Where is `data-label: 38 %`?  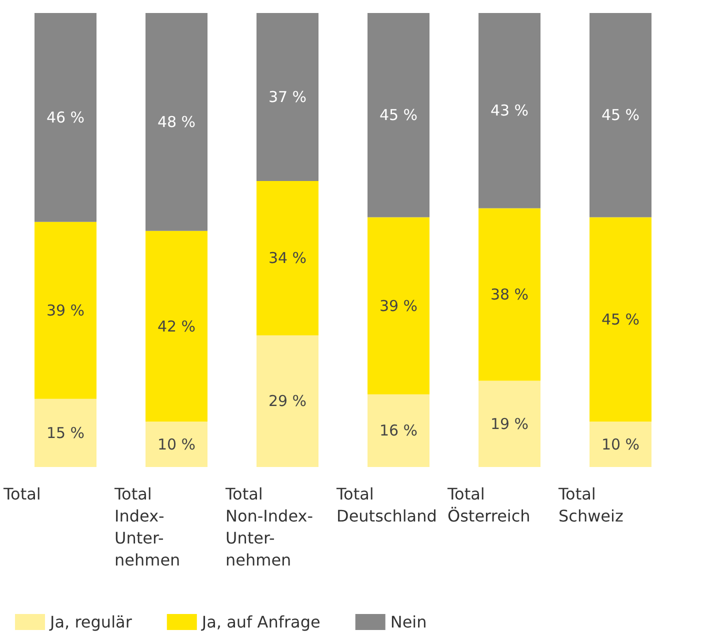 data-label: 38 % is located at coordinates (509, 294).